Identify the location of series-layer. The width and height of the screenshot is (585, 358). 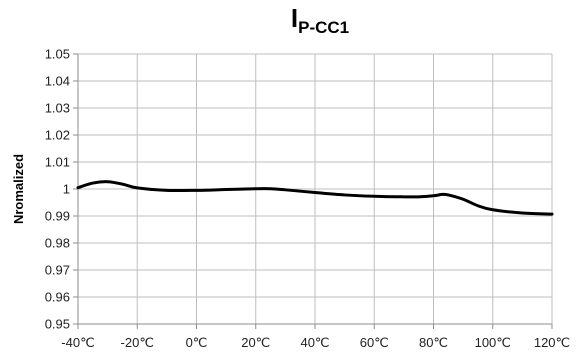
(315, 198).